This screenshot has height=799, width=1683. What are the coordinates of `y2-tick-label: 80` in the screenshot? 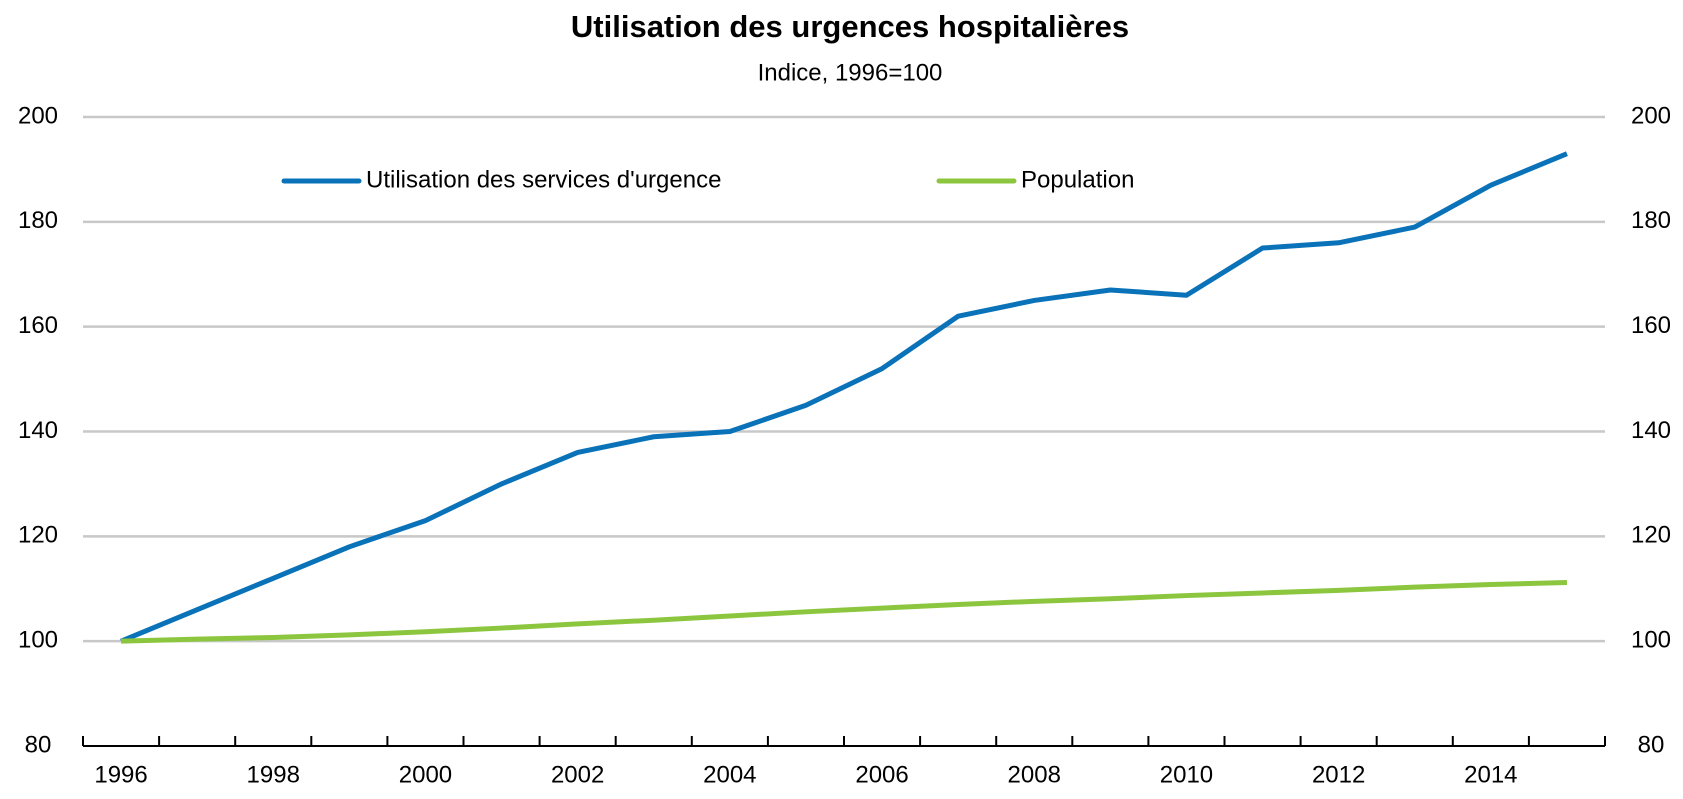 It's located at (1651, 744).